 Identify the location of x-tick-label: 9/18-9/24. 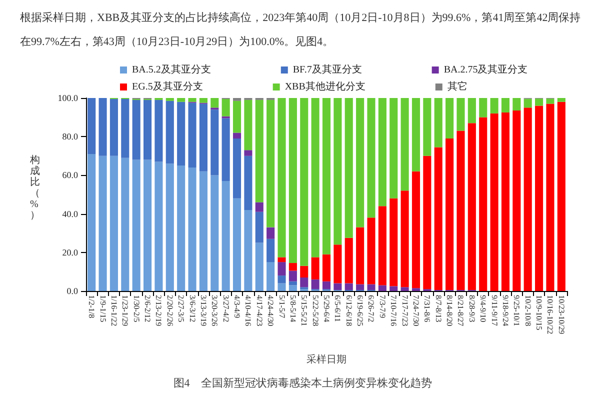
(505, 310).